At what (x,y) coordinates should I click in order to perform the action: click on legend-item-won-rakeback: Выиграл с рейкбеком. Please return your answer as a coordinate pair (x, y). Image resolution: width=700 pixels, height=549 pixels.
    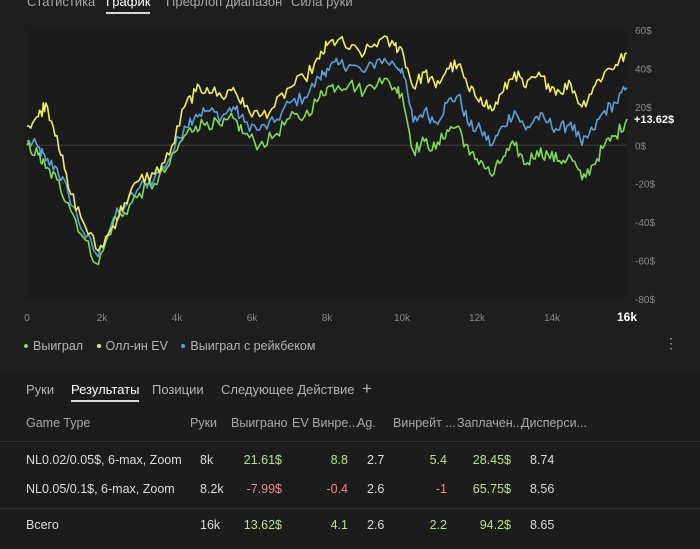
    Looking at the image, I should click on (248, 346).